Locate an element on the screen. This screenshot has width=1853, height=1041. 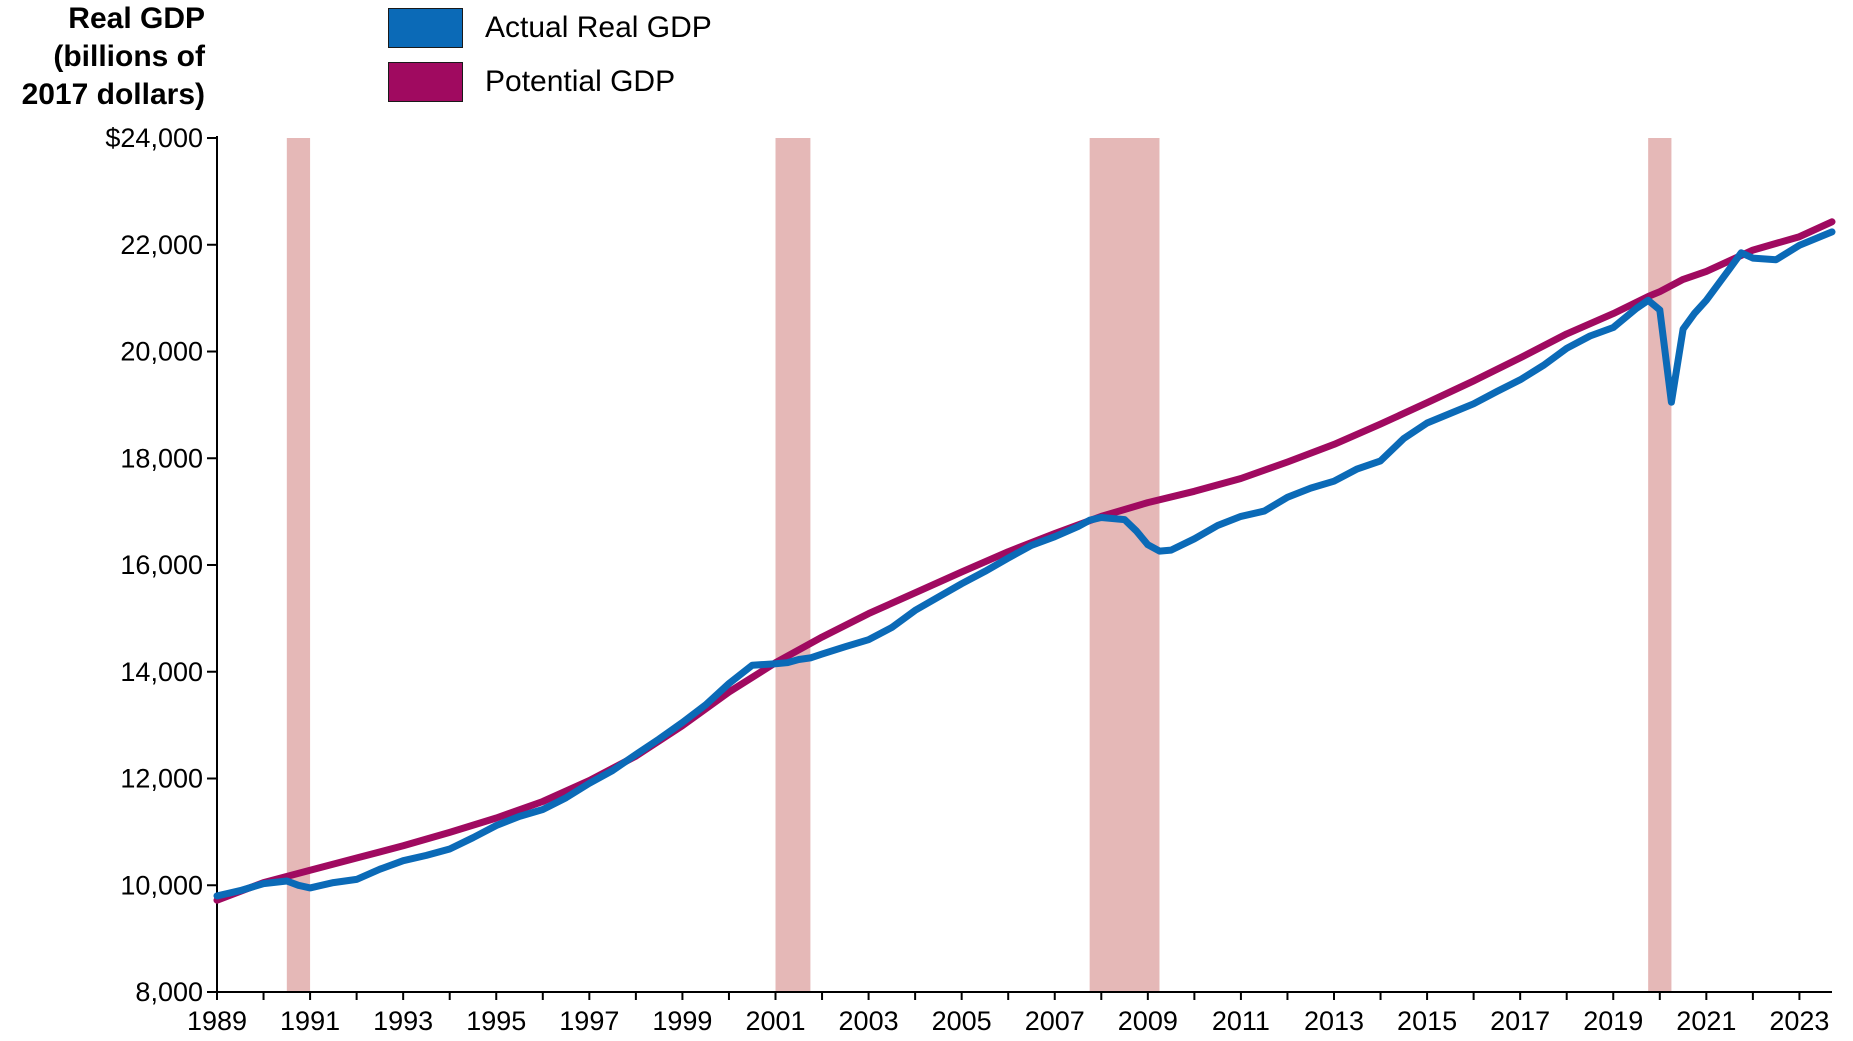
y-axis-label-line: 2017 dollars) is located at coordinates (113, 94).